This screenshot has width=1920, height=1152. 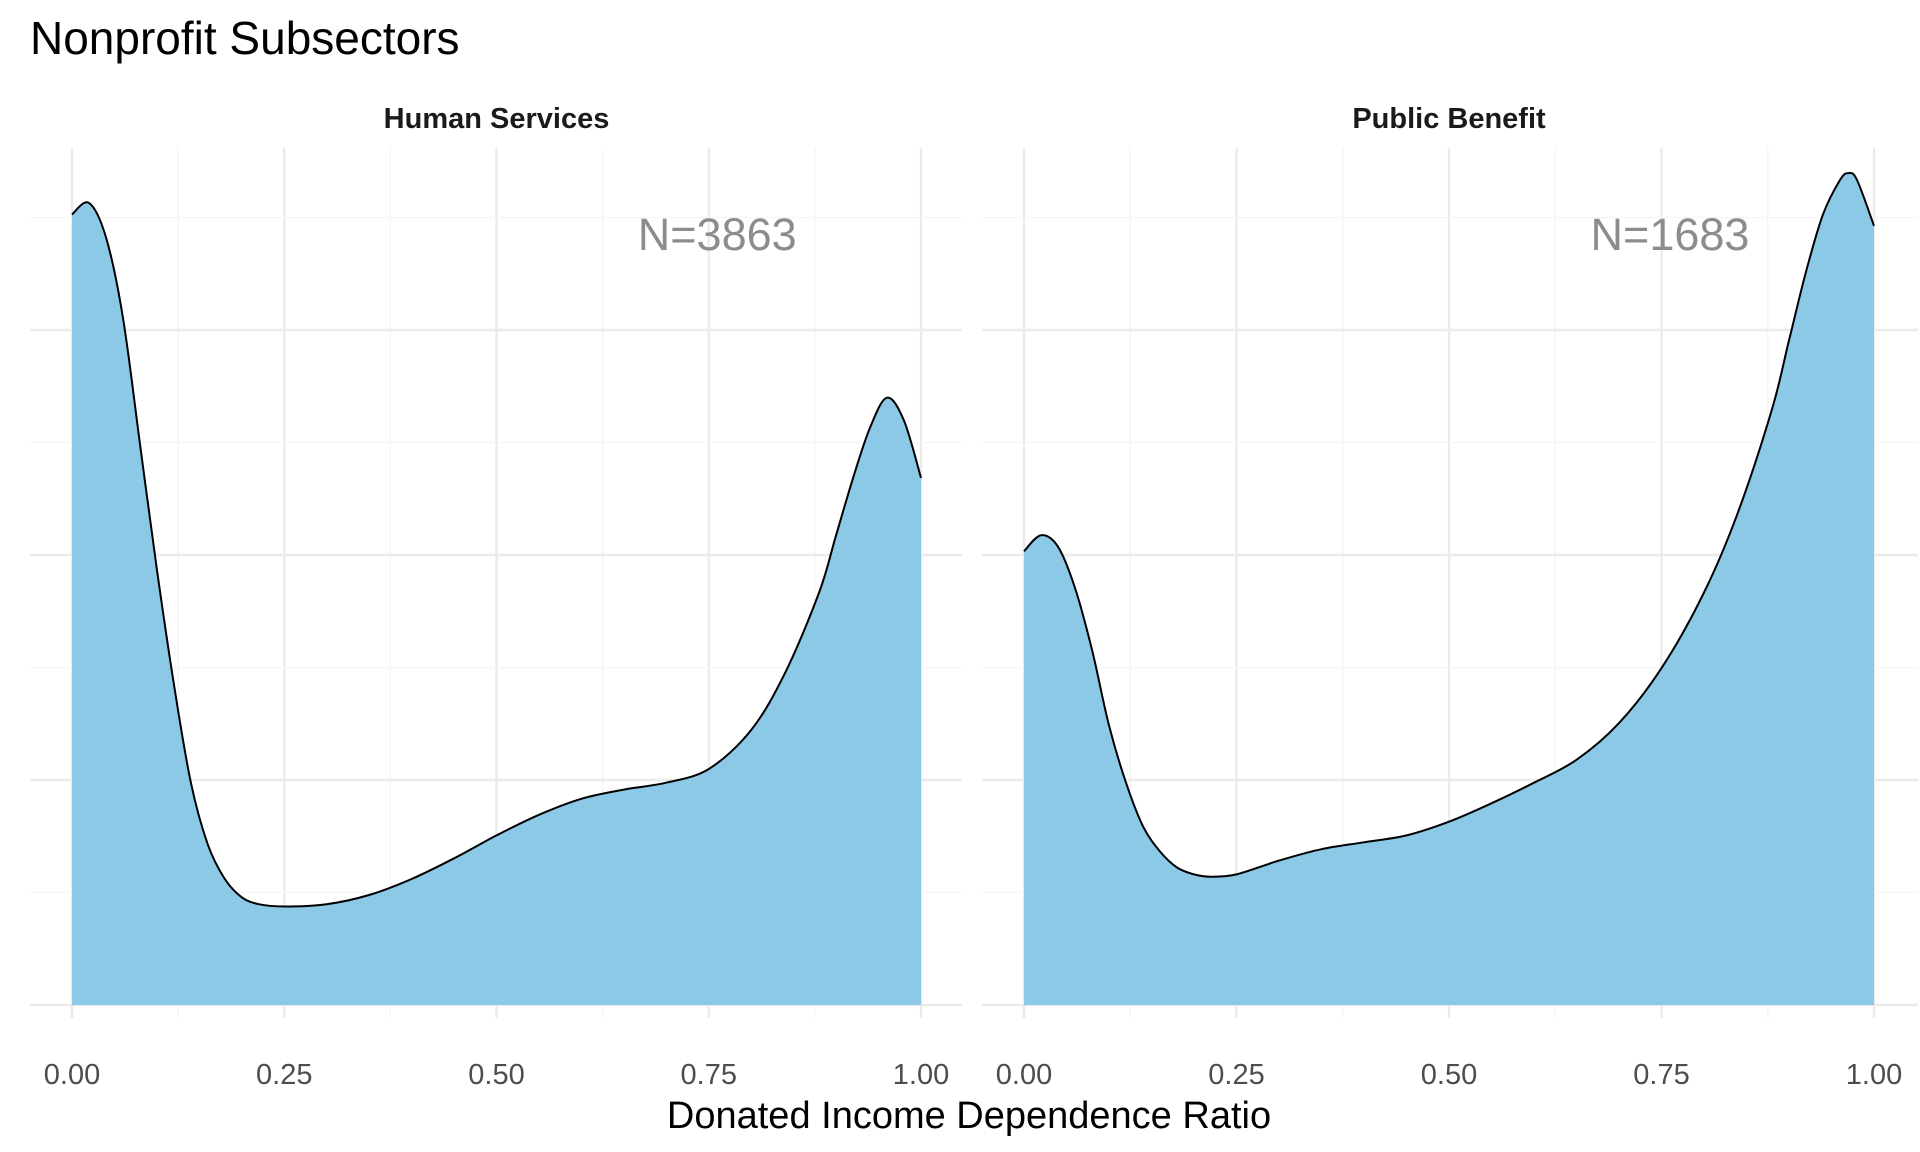 What do you see at coordinates (245, 38) in the screenshot?
I see `chart-title: Nonprofit Subsectors` at bounding box center [245, 38].